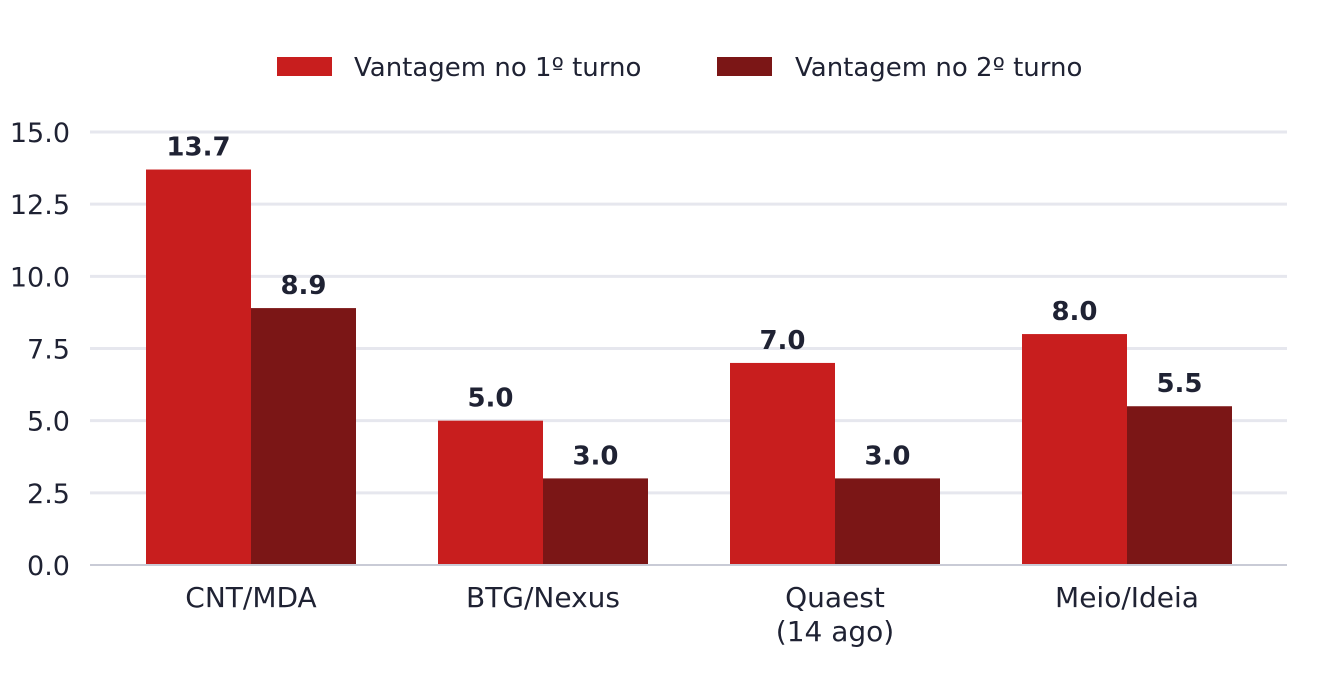 The width and height of the screenshot is (1320, 684). I want to click on y-tick-label: 10.0, so click(40, 277).